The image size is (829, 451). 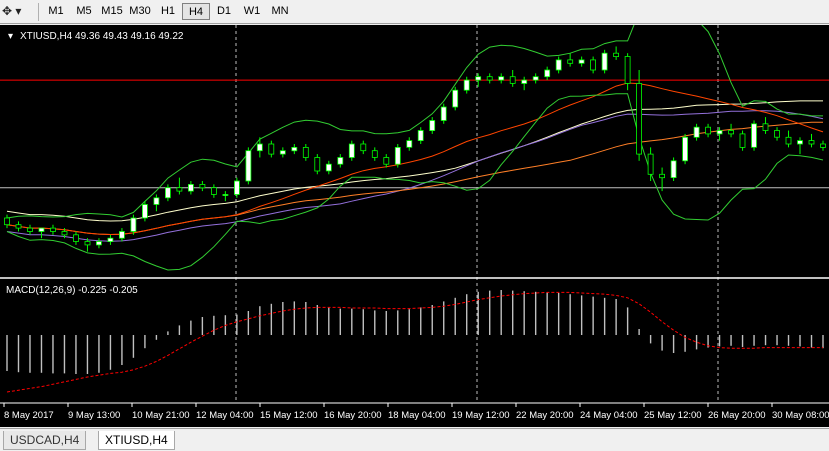 I want to click on time-label: 25 May 12:00, so click(x=673, y=415).